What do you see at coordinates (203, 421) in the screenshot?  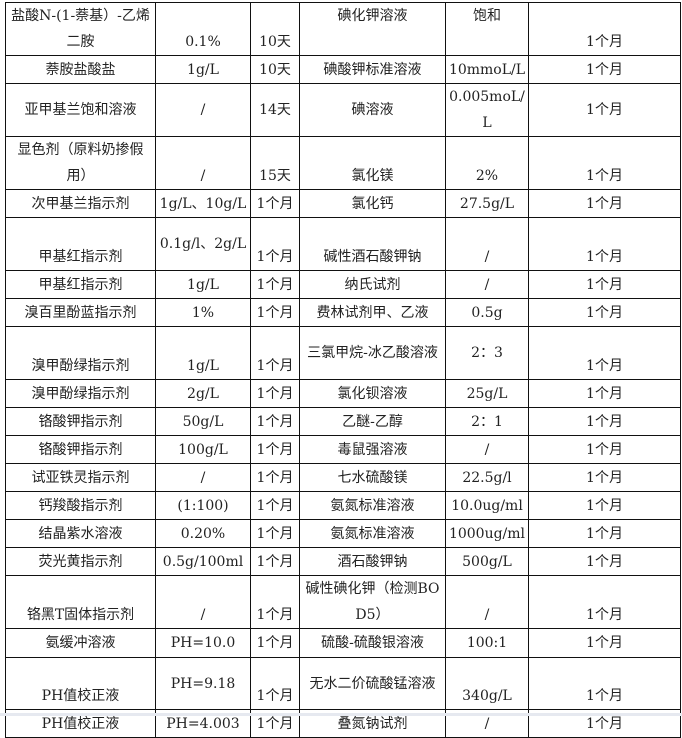 I see `cell-concentration: 50g/L` at bounding box center [203, 421].